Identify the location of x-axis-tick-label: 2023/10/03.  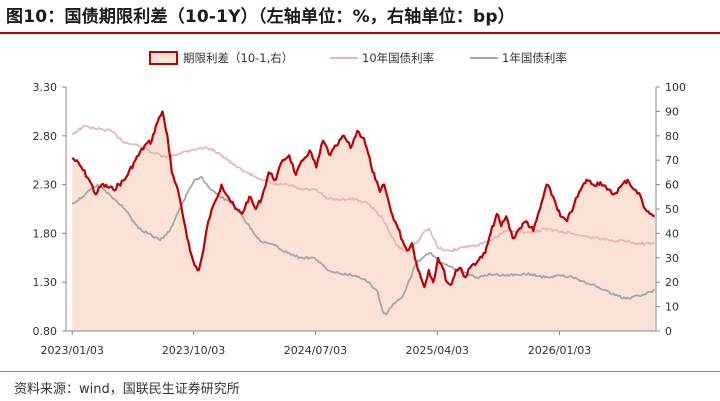
(193, 350).